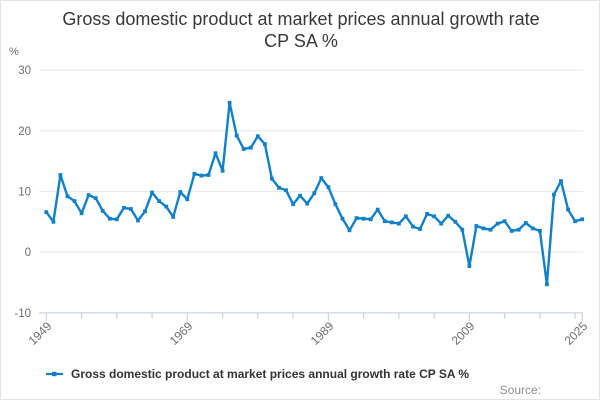 Image resolution: width=600 pixels, height=400 pixels. What do you see at coordinates (40, 333) in the screenshot?
I see `x-tick-label: 1949` at bounding box center [40, 333].